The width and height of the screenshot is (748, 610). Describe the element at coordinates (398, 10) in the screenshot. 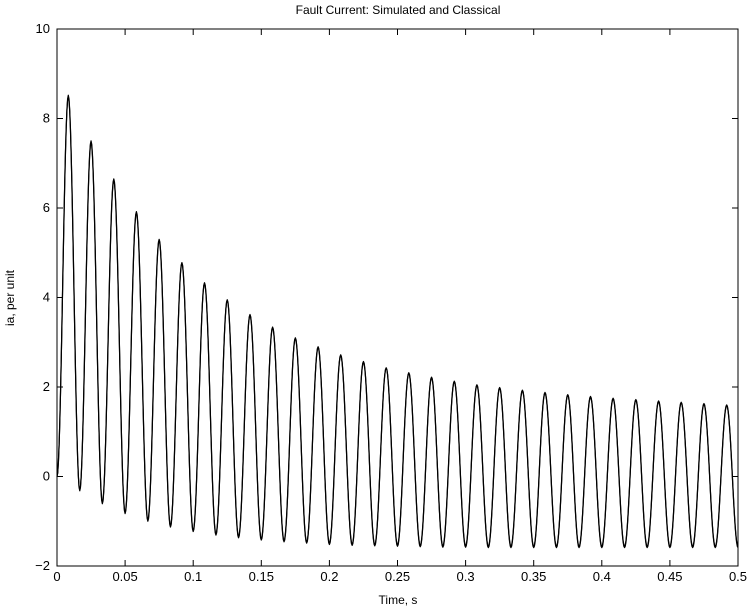

I see `chart-title: Fault Current: Simulated and Classical` at that location.